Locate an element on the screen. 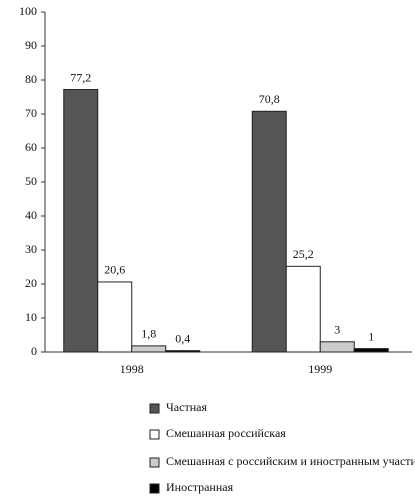 This screenshot has height=500, width=415. y-tick-label: 80 is located at coordinates (31, 79).